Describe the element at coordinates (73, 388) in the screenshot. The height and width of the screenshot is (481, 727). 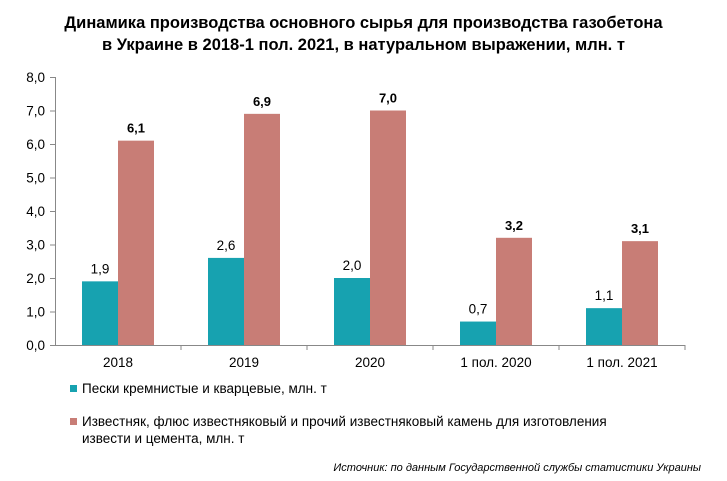
I see `legend-swatch-sand` at that location.